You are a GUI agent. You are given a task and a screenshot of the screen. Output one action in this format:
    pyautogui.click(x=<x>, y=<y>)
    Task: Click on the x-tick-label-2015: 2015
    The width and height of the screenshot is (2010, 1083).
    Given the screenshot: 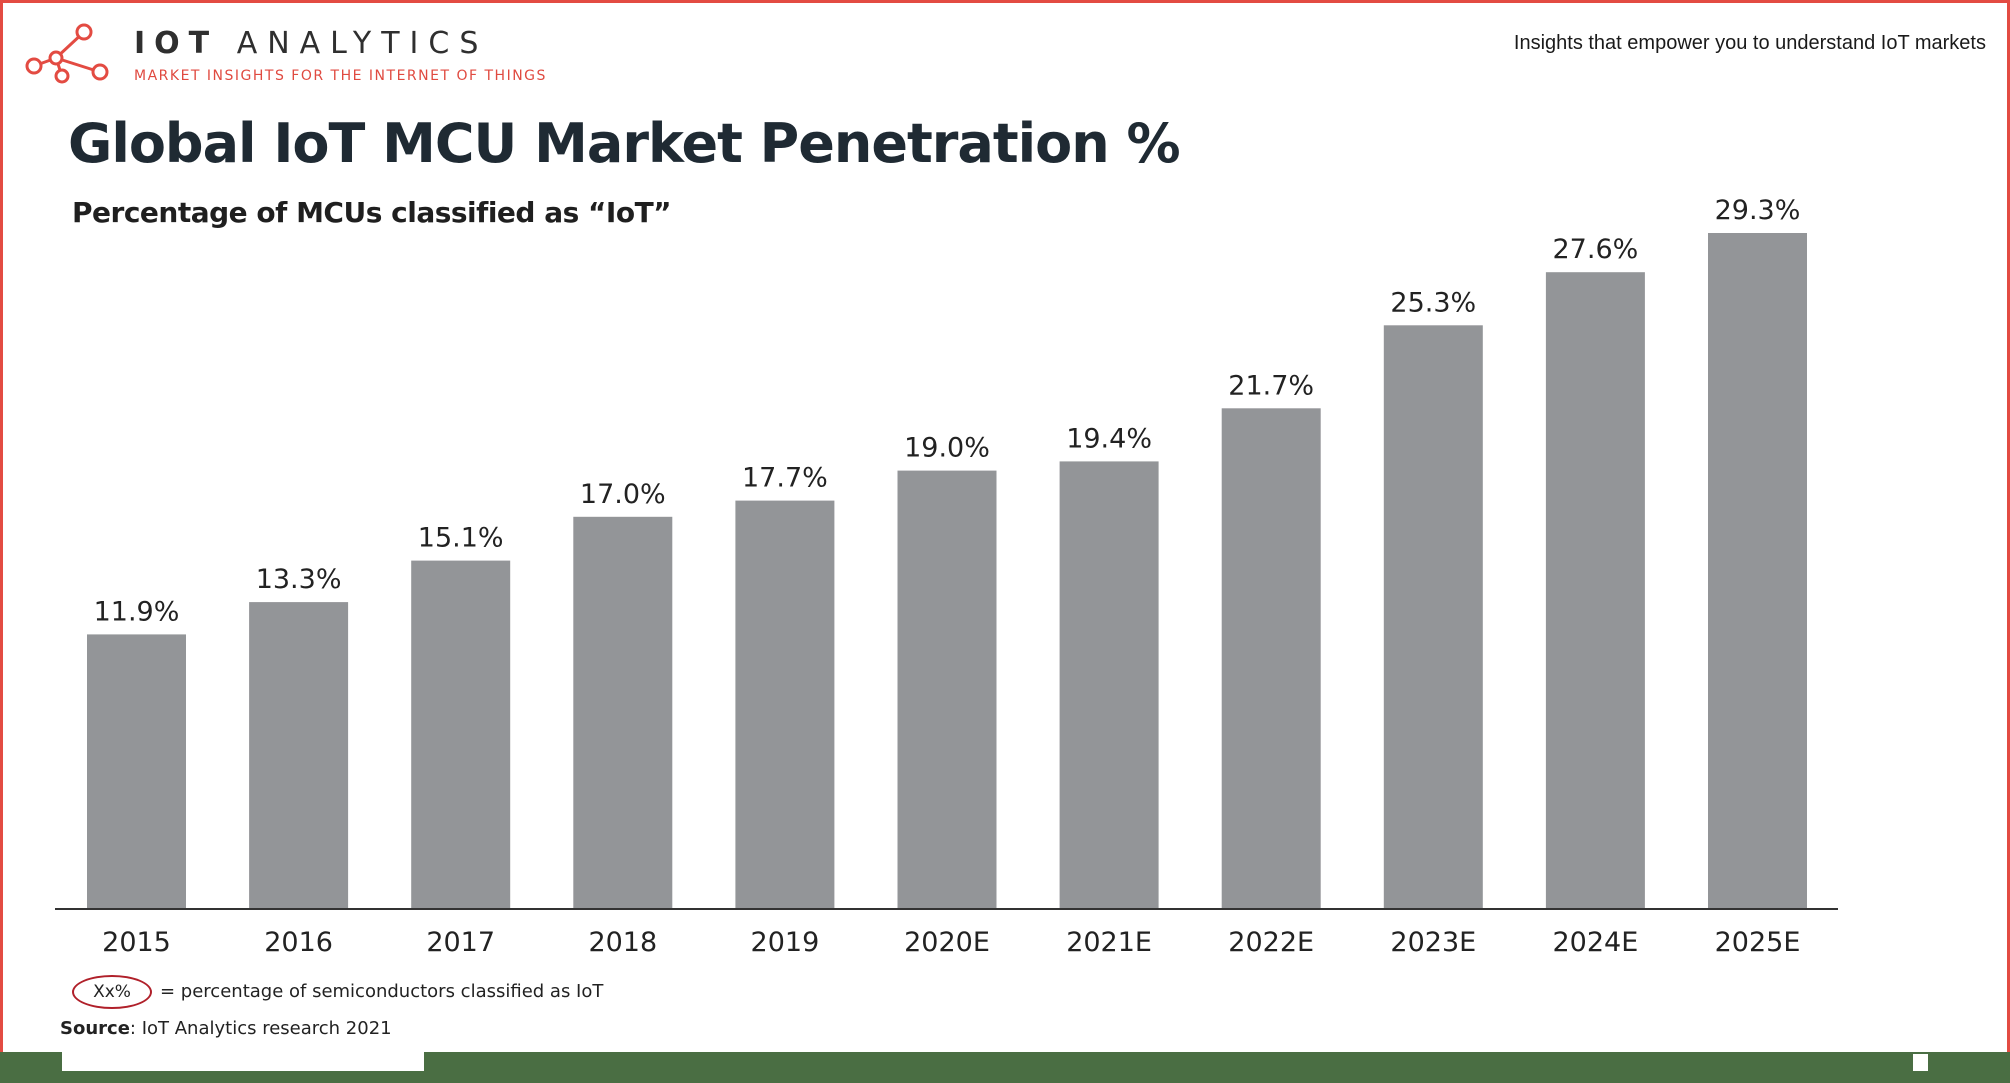 What is the action you would take?
    pyautogui.click(x=136, y=942)
    